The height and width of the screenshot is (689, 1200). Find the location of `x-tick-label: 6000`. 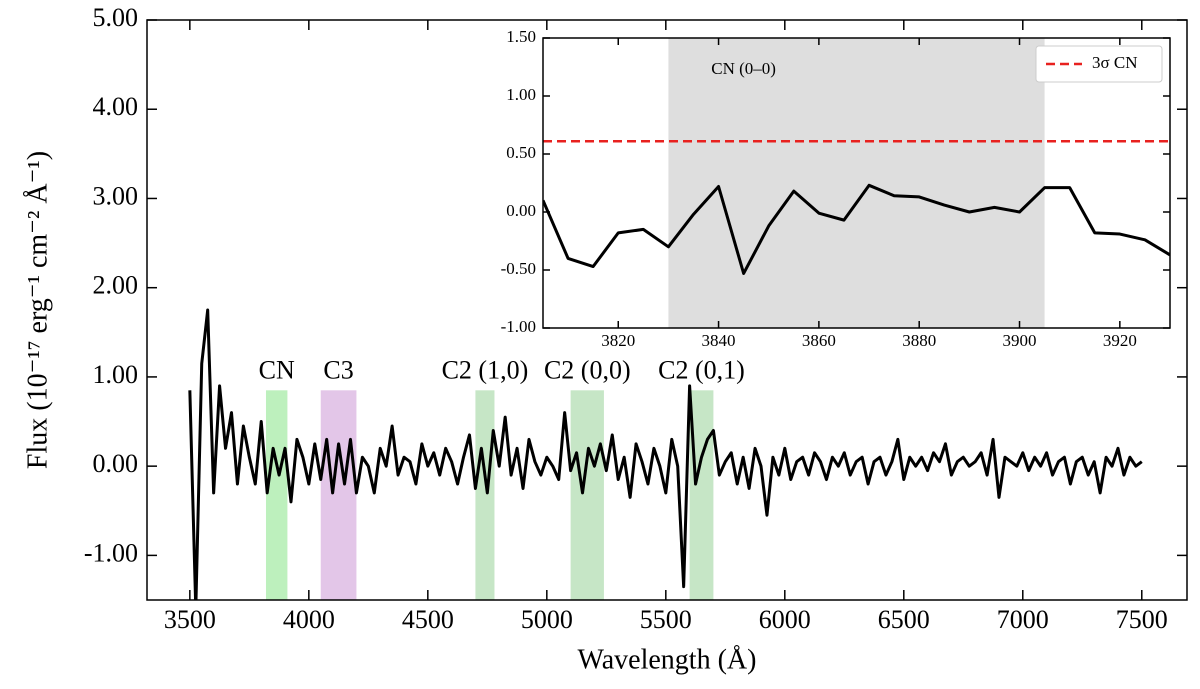

x-tick-label: 6000 is located at coordinates (785, 619).